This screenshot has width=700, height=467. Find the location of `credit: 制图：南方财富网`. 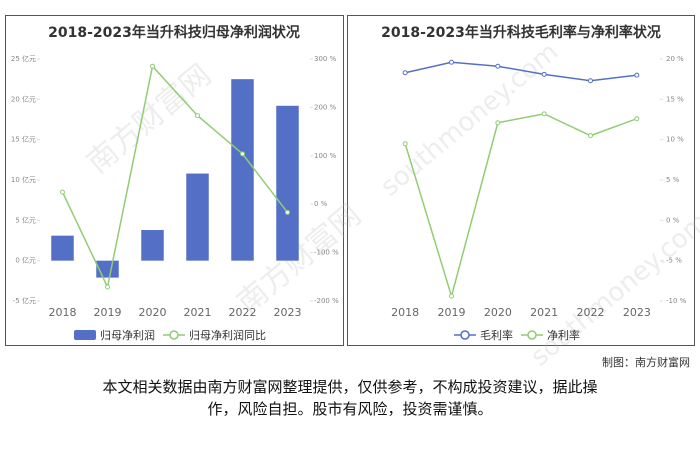

credit: 制图：南方财富网 is located at coordinates (646, 362).